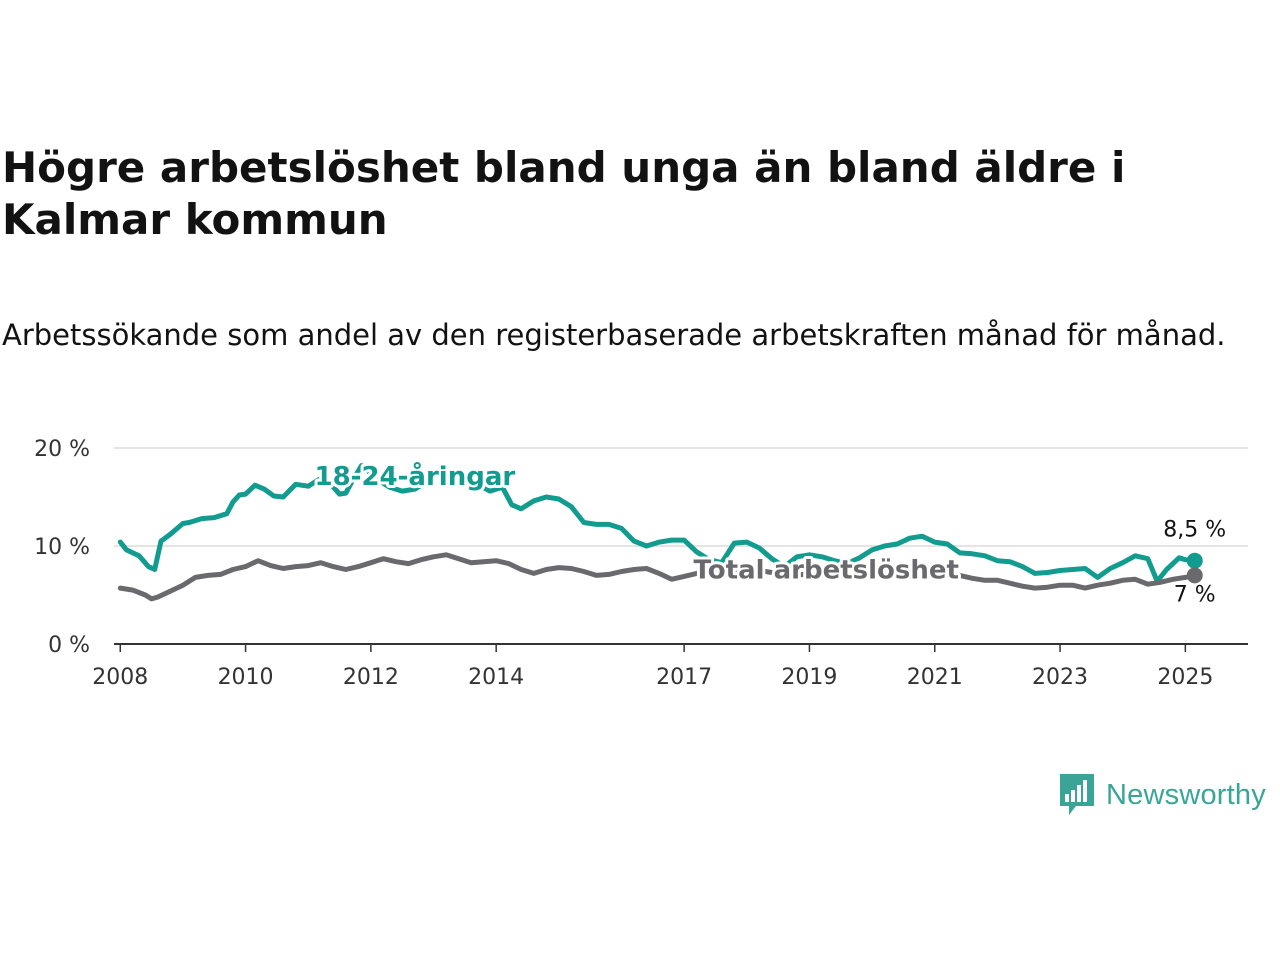 The height and width of the screenshot is (960, 1280). I want to click on bar-chart-icon, so click(1077, 794).